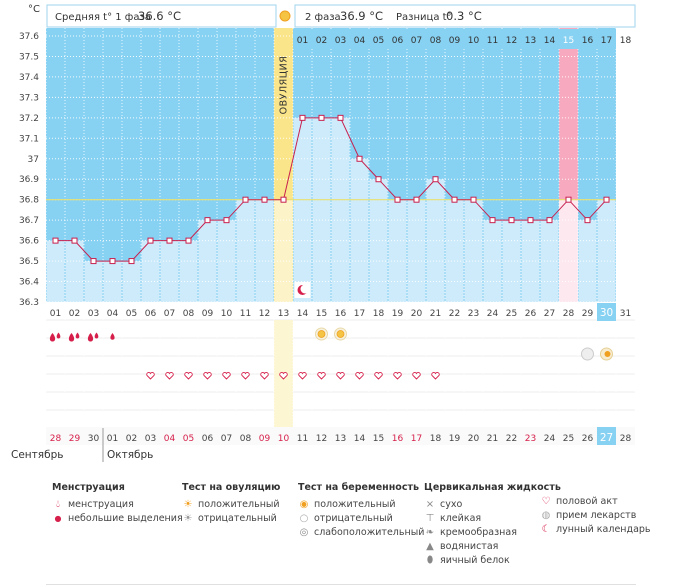  What do you see at coordinates (188, 504) in the screenshot?
I see `sun-positive-icon: ☀` at bounding box center [188, 504].